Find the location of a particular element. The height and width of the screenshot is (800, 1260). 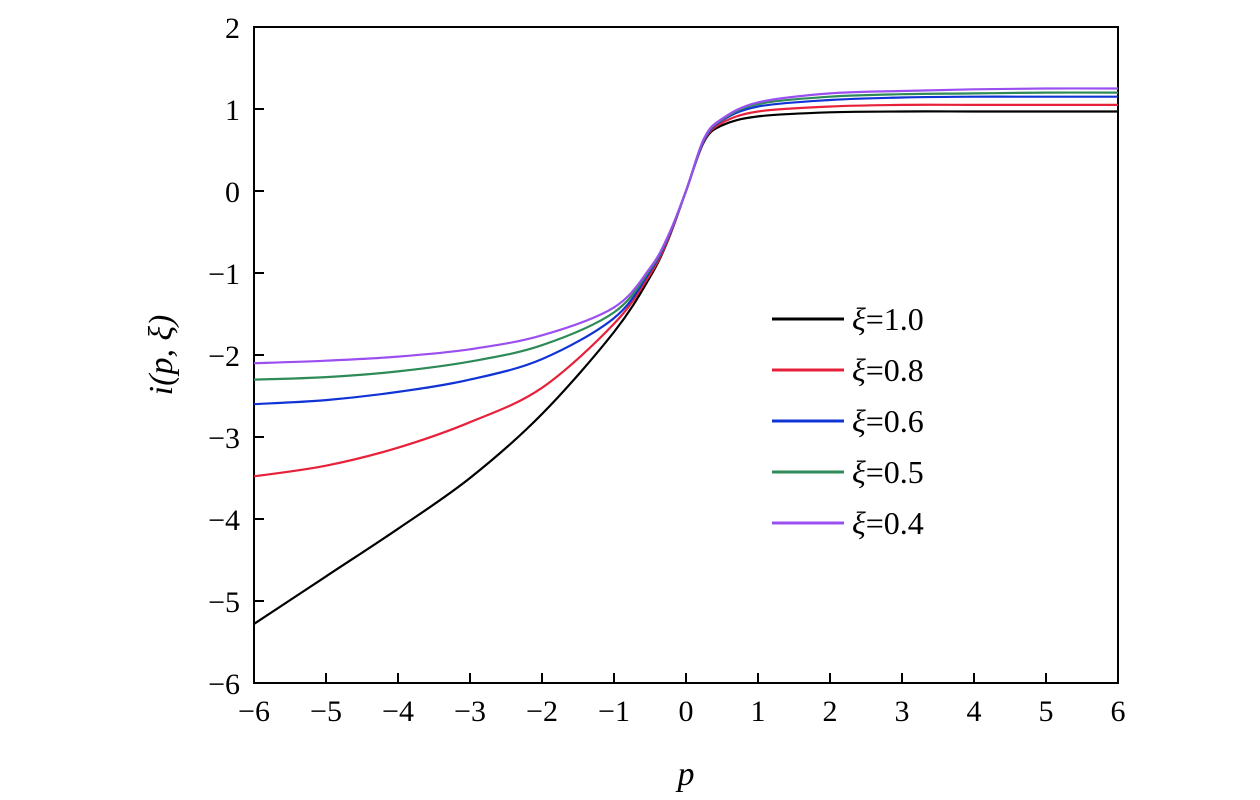

x-tick-label: 1 is located at coordinates (758, 711).